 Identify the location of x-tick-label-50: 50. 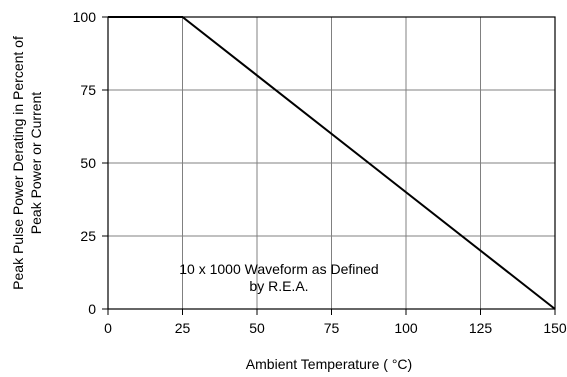
(257, 328).